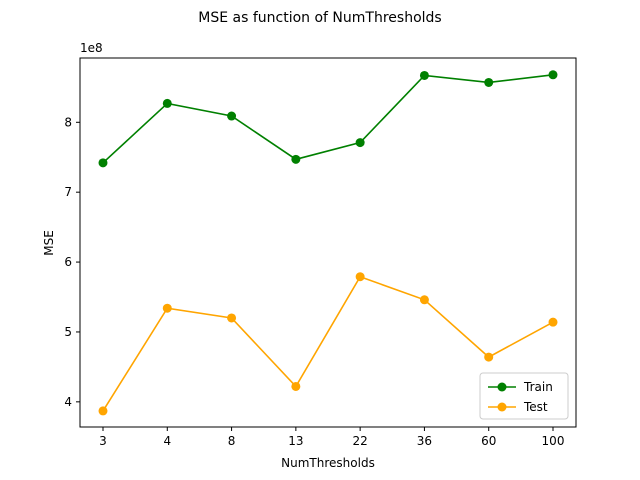 The image size is (640, 480). Describe the element at coordinates (103, 441) in the screenshot. I see `x-tick-label: 3` at that location.